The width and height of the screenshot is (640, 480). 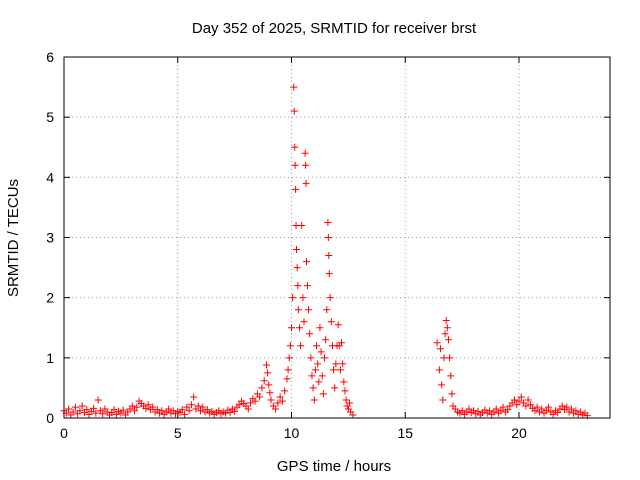 What do you see at coordinates (50, 238) in the screenshot?
I see `y-tick-label: 3` at bounding box center [50, 238].